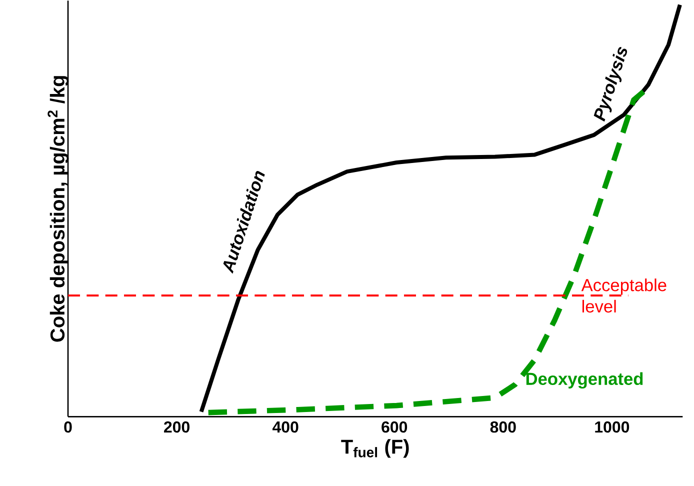  I want to click on x-tick-label: 0, so click(68, 427).